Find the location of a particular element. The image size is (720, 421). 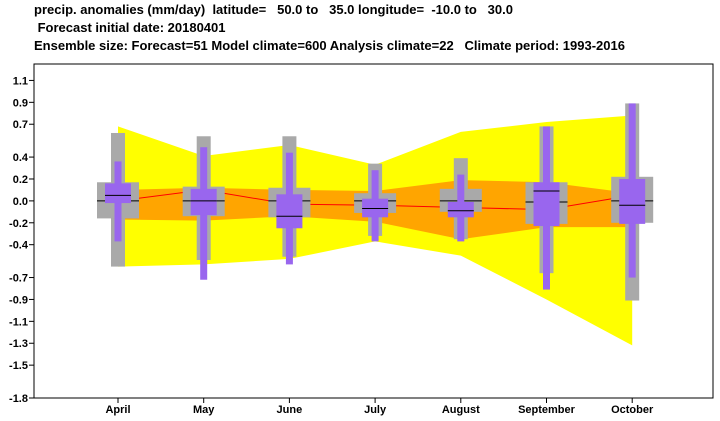

x-tick-label: May is located at coordinates (204, 410).